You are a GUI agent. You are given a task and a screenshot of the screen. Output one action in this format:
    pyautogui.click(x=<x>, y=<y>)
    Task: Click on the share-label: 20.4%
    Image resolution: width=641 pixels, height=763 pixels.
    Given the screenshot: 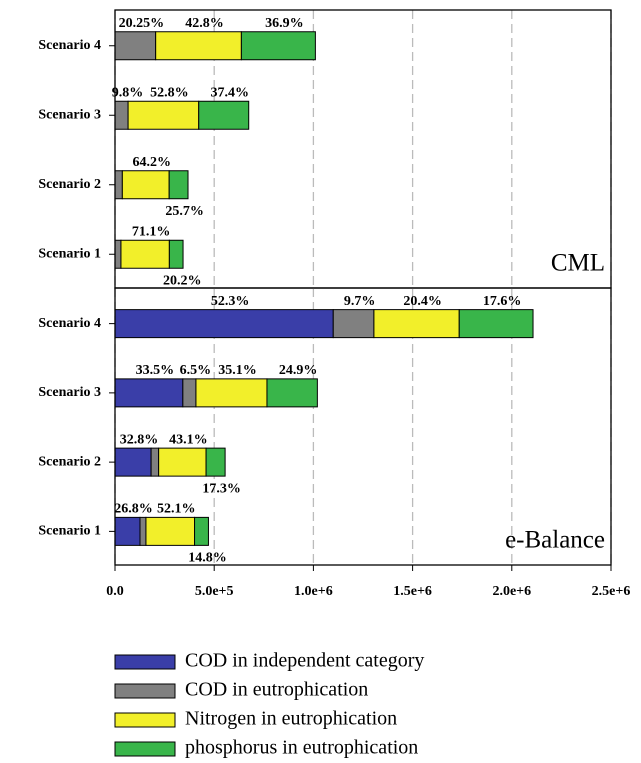 What is the action you would take?
    pyautogui.click(x=422, y=301)
    